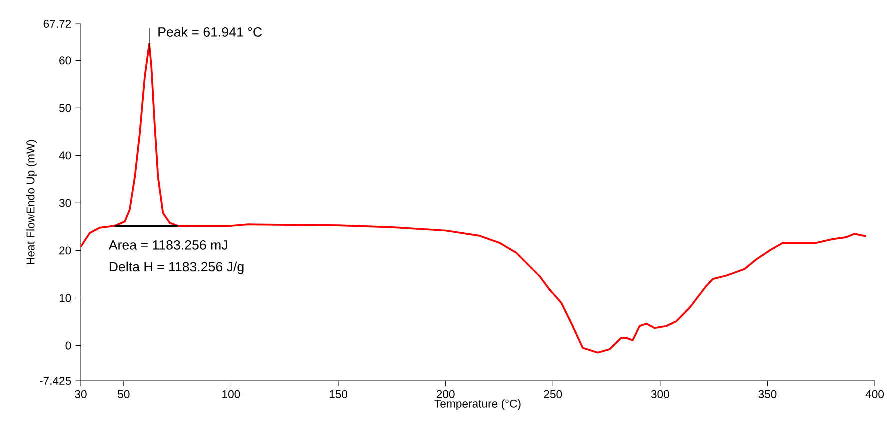  I want to click on y-tick-label: 20, so click(66, 250).